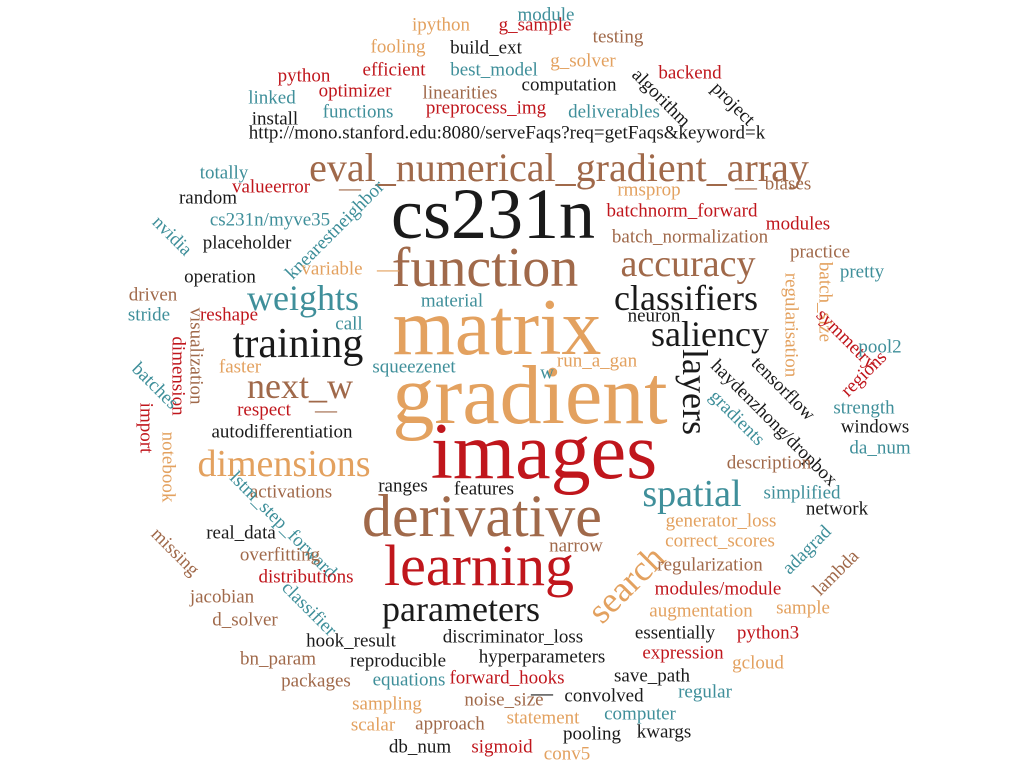 The width and height of the screenshot is (1024, 768). What do you see at coordinates (282, 432) in the screenshot?
I see `word-autodifferentiation: autodifferentiation` at bounding box center [282, 432].